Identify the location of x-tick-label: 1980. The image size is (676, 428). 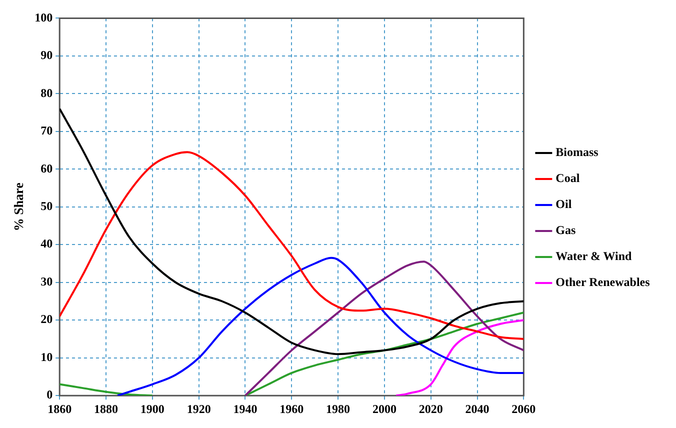
(338, 409).